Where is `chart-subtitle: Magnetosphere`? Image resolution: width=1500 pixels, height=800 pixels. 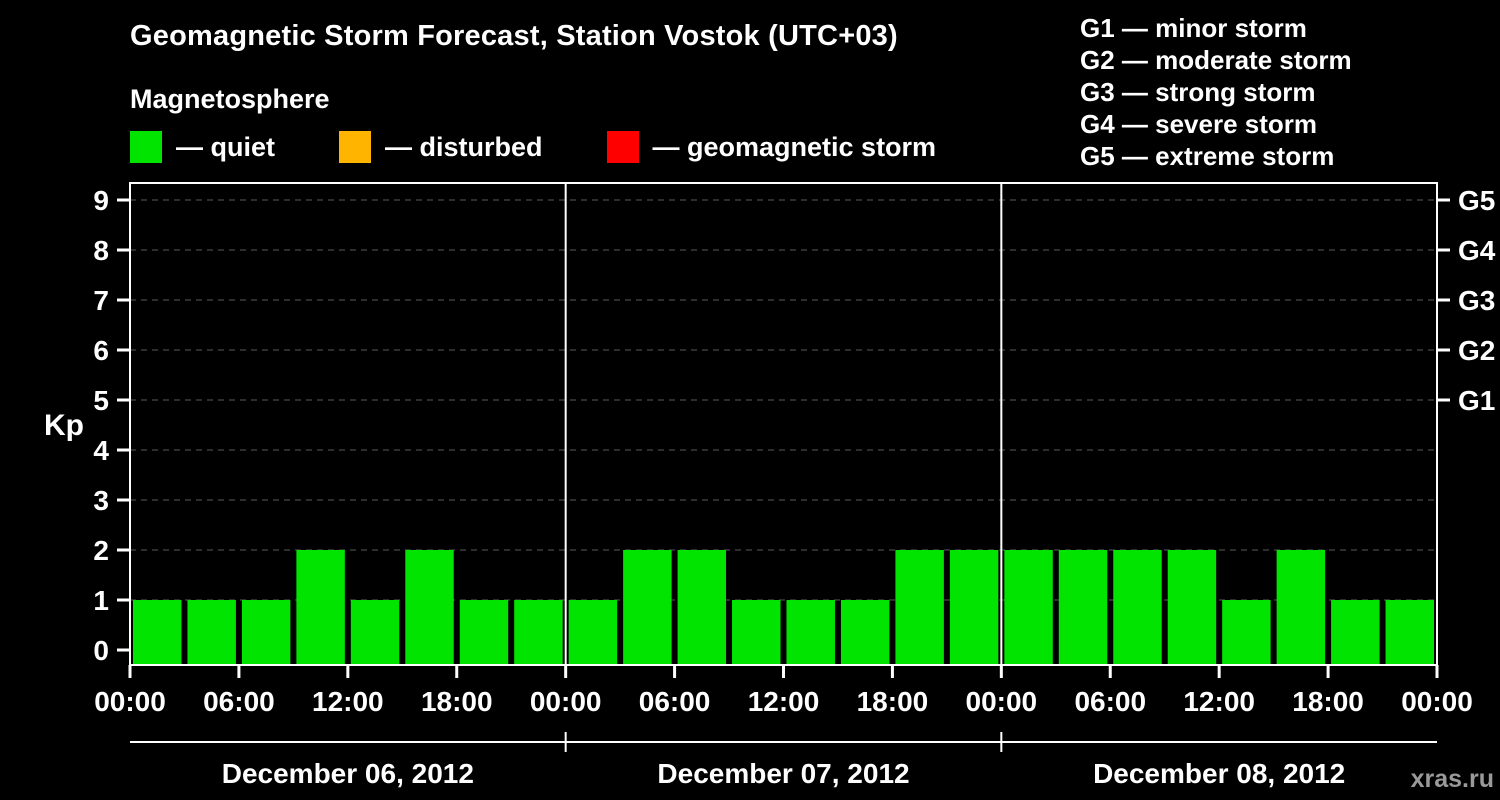 chart-subtitle: Magnetosphere is located at coordinates (230, 99).